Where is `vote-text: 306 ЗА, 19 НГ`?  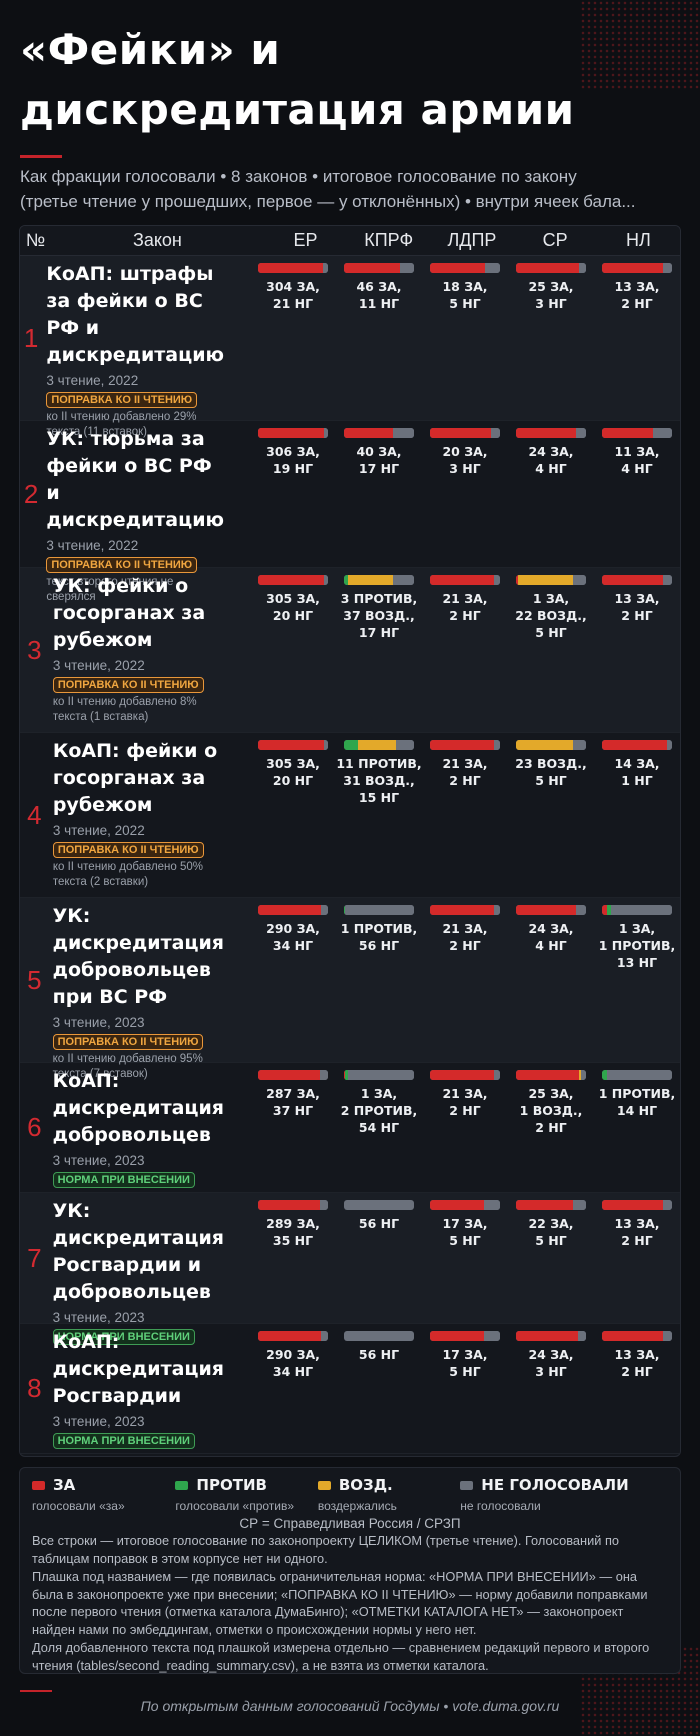
vote-text: 306 ЗА, 19 НГ is located at coordinates (293, 460).